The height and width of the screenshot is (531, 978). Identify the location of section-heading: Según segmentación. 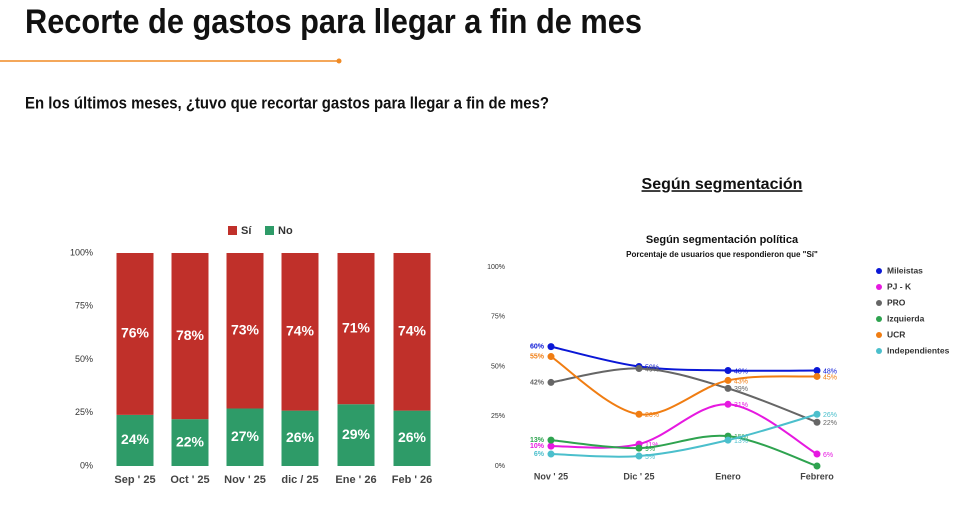
(722, 184).